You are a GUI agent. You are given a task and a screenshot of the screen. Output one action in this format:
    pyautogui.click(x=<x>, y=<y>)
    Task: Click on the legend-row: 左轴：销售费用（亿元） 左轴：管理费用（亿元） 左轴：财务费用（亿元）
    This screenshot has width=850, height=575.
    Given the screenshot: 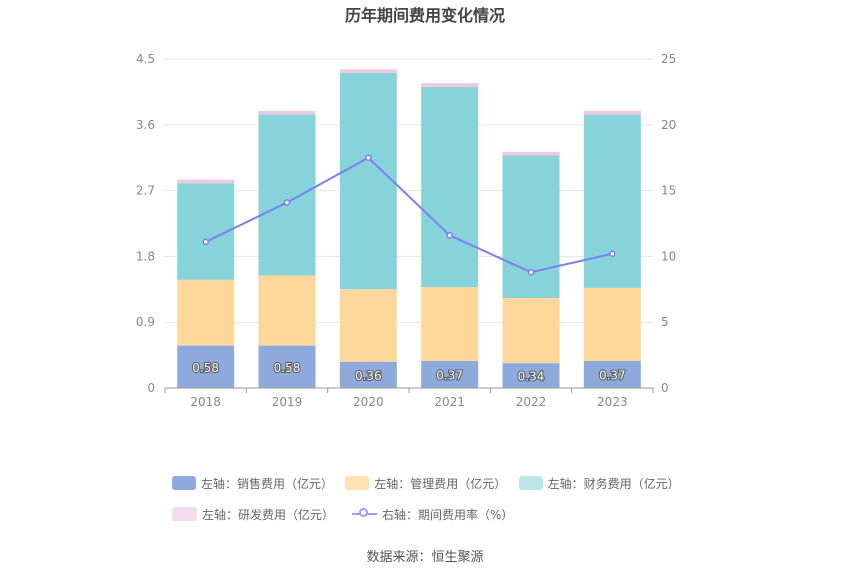 What is the action you would take?
    pyautogui.click(x=432, y=483)
    